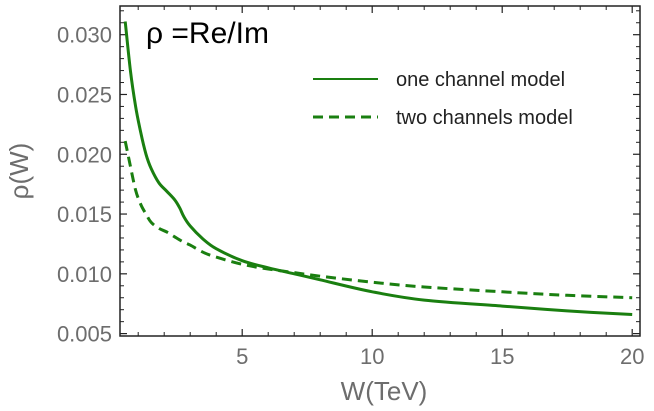 The image size is (654, 411). What do you see at coordinates (84, 154) in the screenshot?
I see `y-tick-label: 0.020` at bounding box center [84, 154].